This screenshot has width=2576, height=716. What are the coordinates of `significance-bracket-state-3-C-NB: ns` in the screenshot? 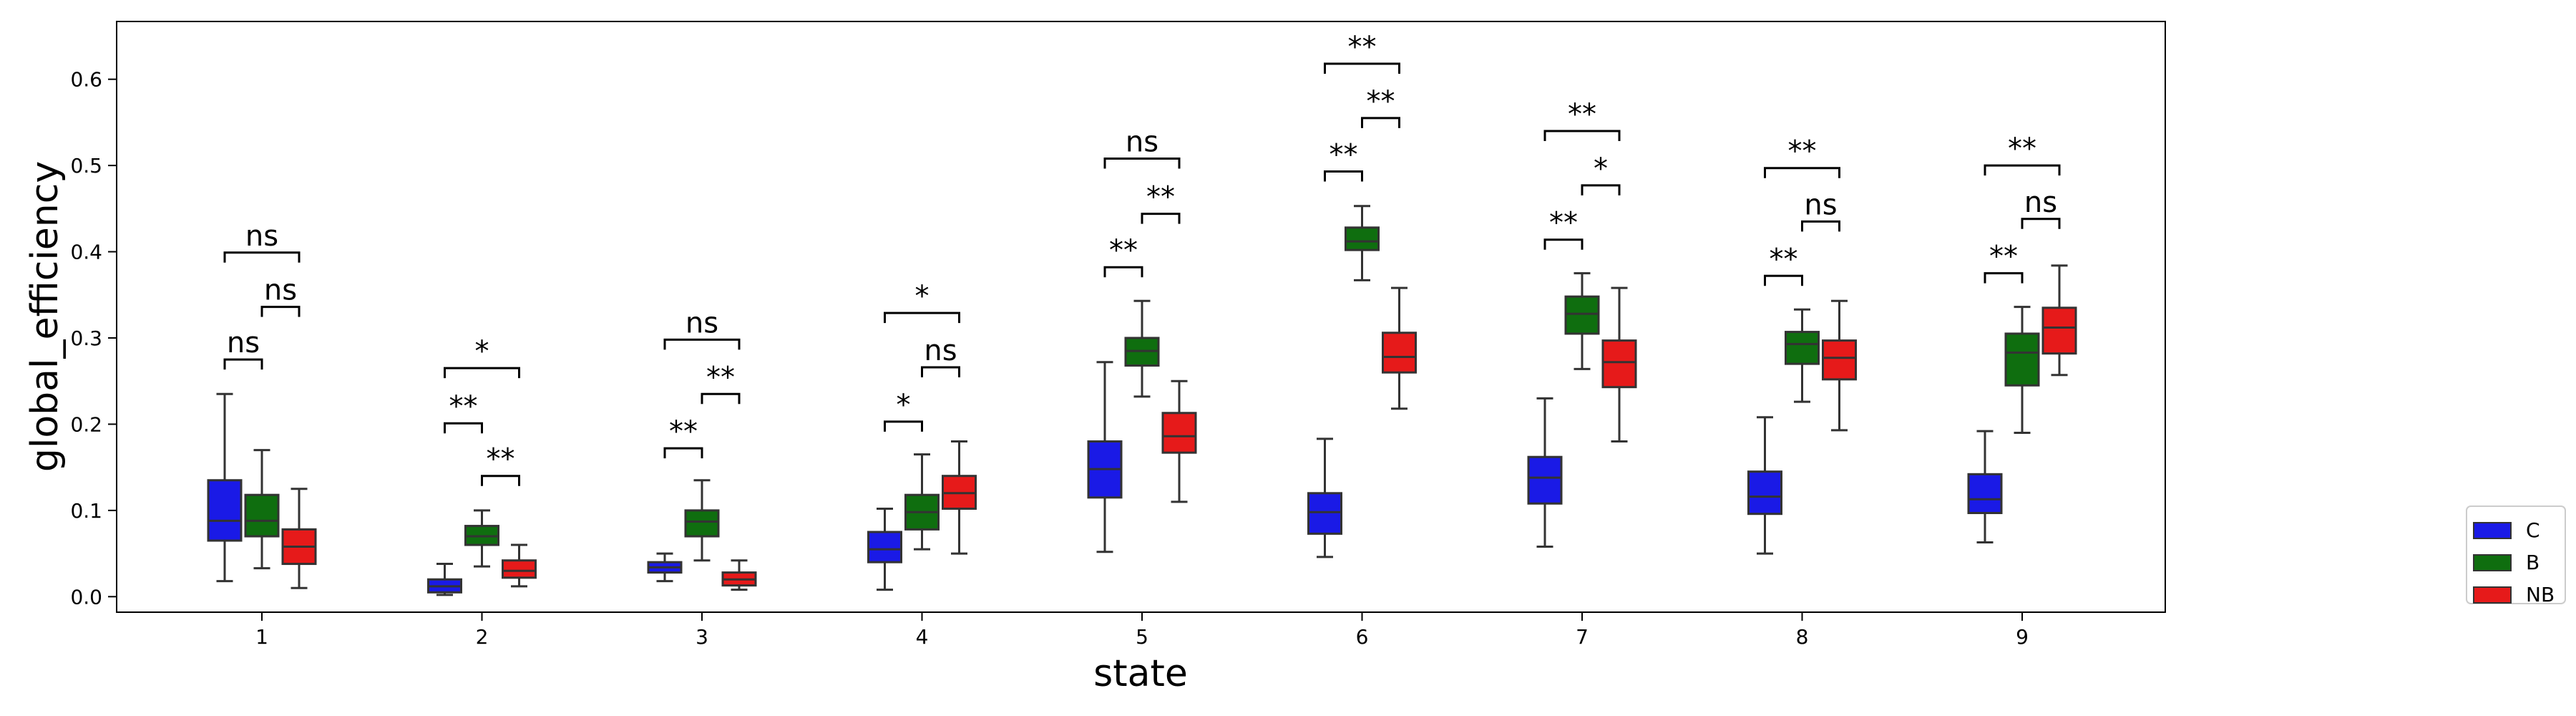 It's located at (702, 328).